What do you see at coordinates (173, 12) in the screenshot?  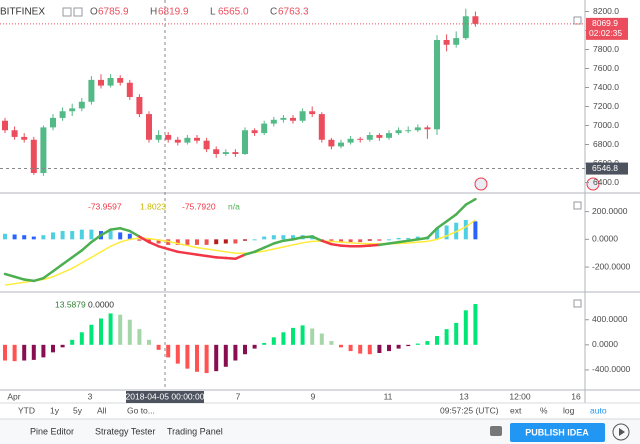 I see `ohlc-value: 6819.9` at bounding box center [173, 12].